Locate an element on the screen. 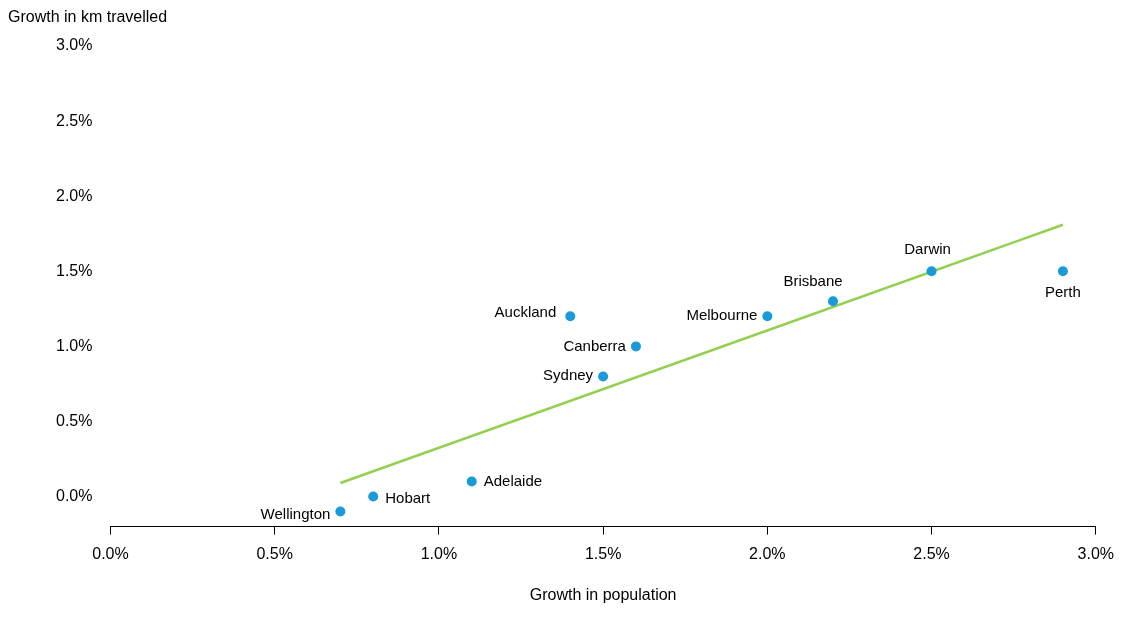  y-tick-label: 3.0% is located at coordinates (74, 45).